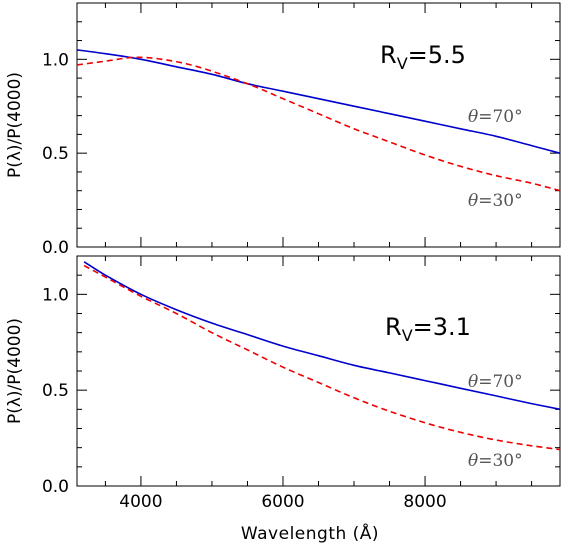 The height and width of the screenshot is (546, 563). I want to click on x-tick-label-bottom: 8000, so click(424, 502).